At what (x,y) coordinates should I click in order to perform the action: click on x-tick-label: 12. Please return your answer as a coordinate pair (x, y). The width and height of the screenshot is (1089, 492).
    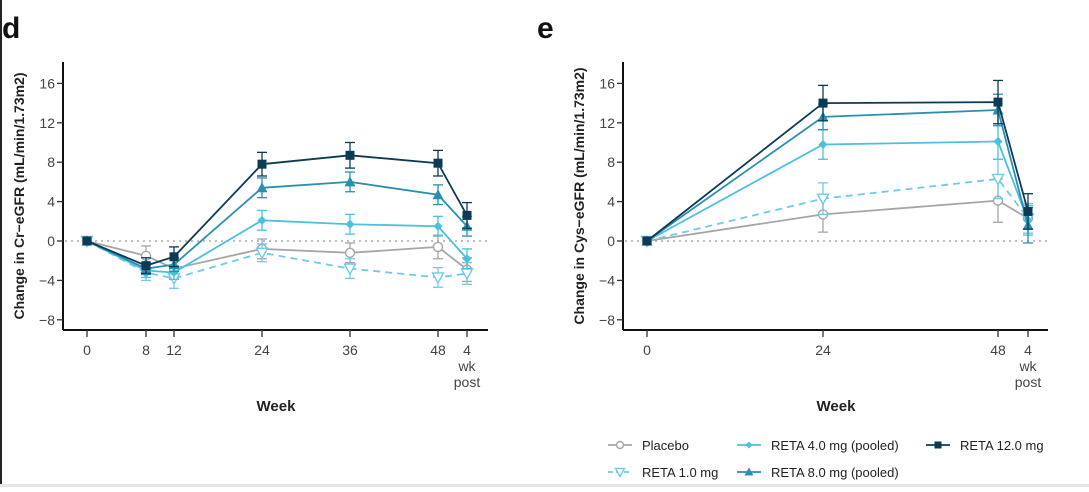
    Looking at the image, I should click on (174, 350).